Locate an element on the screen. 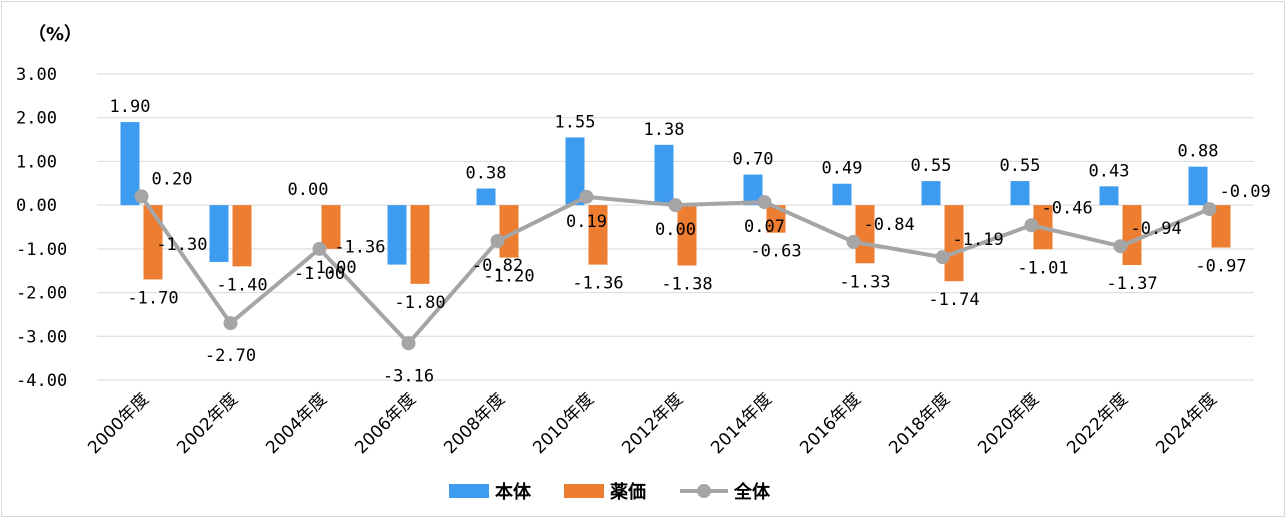 The height and width of the screenshot is (520, 1288). y-tick-label: -1.00 is located at coordinates (41, 250).